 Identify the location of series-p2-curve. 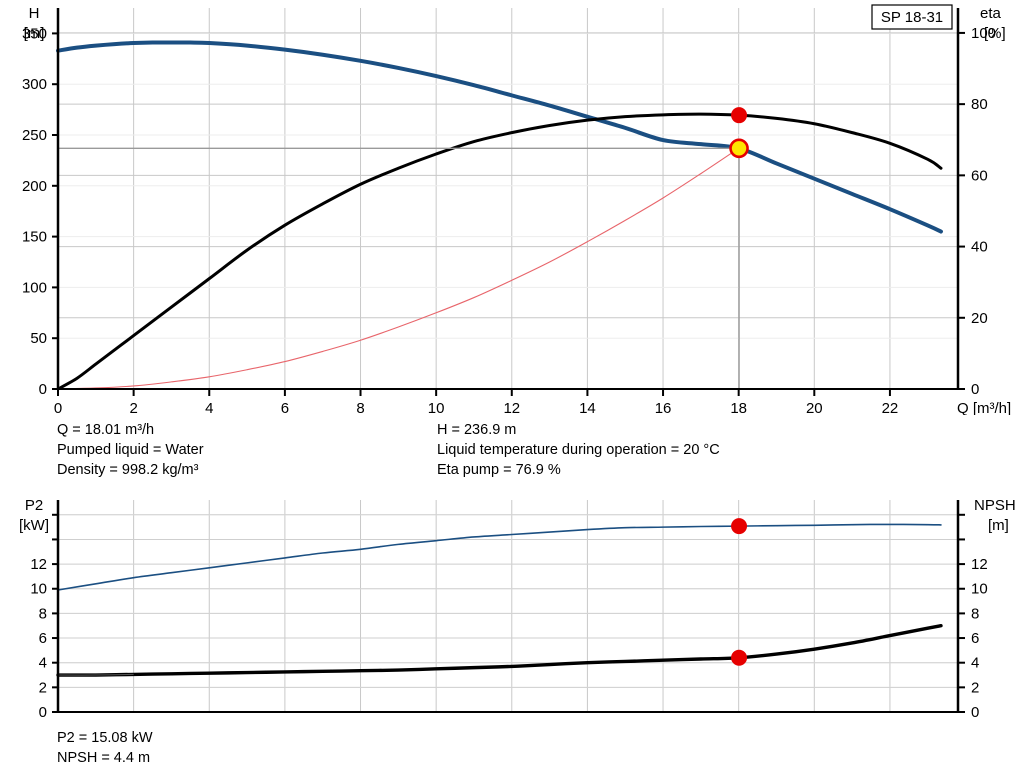
(499, 557).